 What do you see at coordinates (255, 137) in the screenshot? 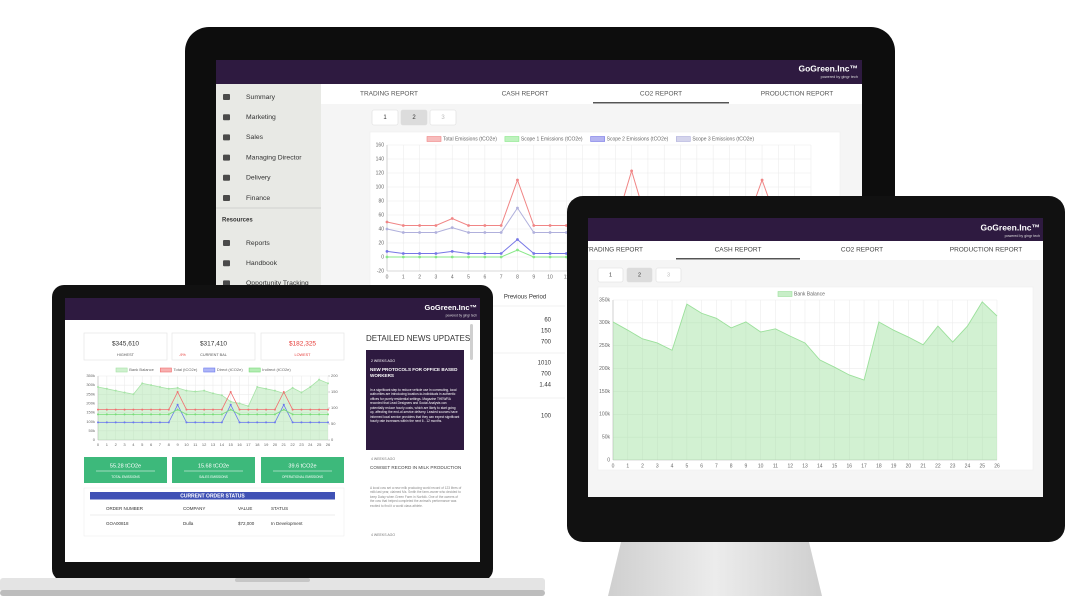
I see `sidebar-item: Sales` at bounding box center [255, 137].